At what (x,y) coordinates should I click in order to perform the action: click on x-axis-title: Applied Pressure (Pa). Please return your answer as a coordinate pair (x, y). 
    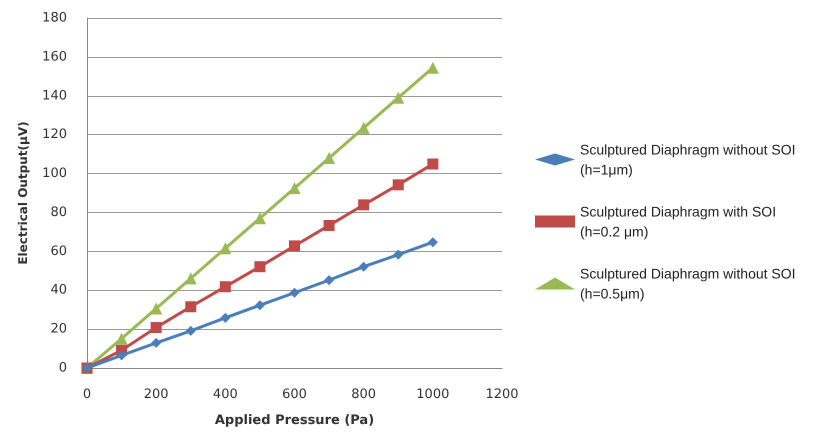
    Looking at the image, I should click on (294, 420).